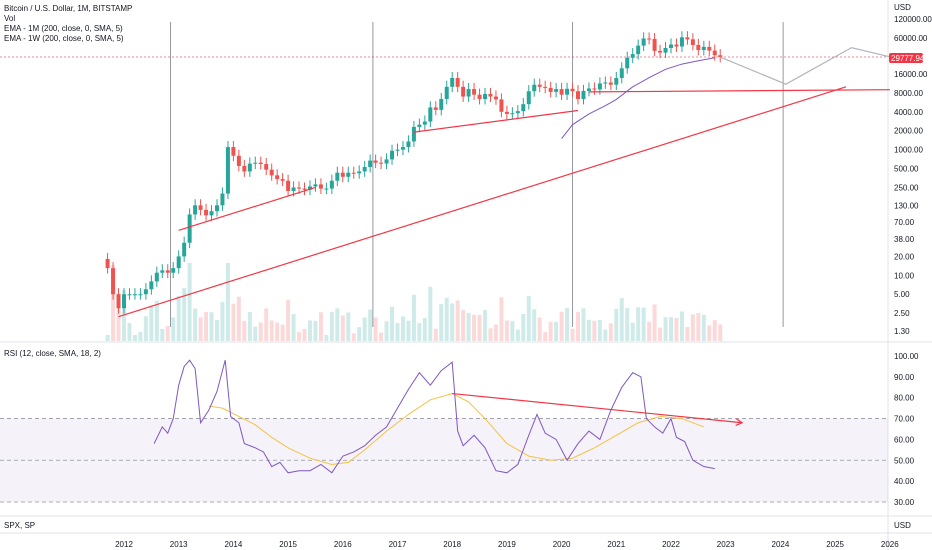 The image size is (932, 550). I want to click on price-tick-label: 60000.00, so click(911, 38).